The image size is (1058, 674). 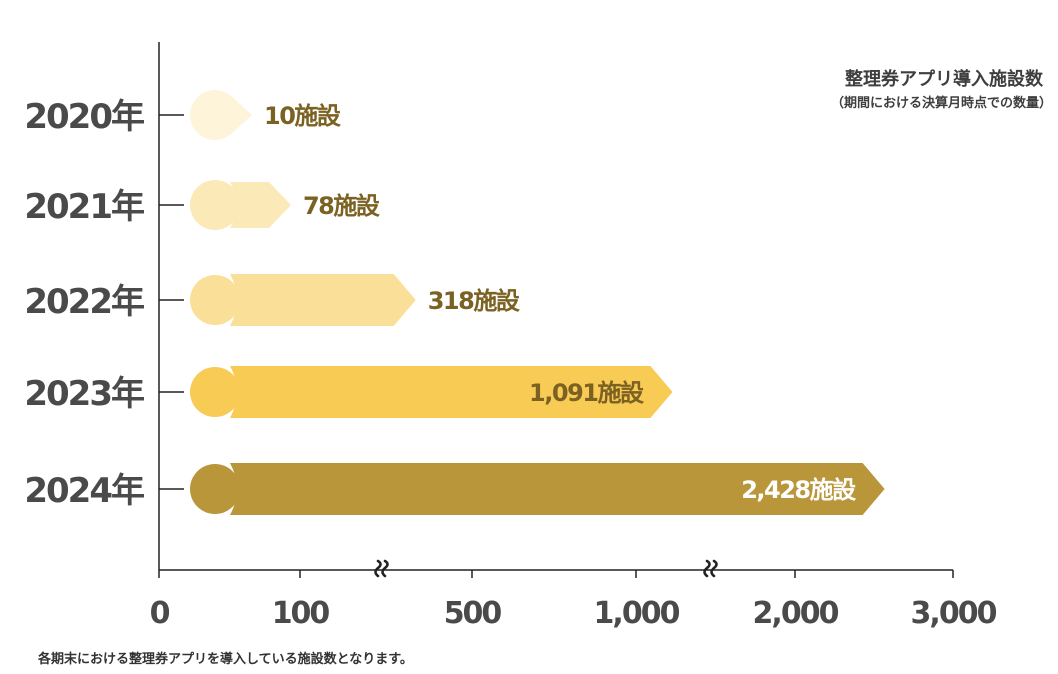 What do you see at coordinates (954, 613) in the screenshot?
I see `x-tick-label: 3,000` at bounding box center [954, 613].